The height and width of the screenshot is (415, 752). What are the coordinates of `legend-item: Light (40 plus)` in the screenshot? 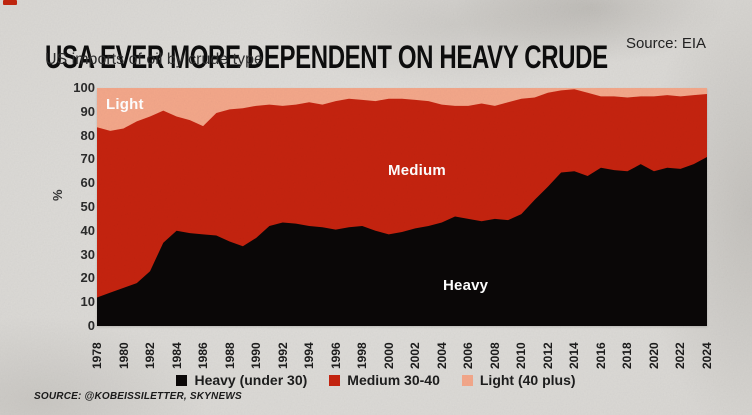 It's located at (518, 380).